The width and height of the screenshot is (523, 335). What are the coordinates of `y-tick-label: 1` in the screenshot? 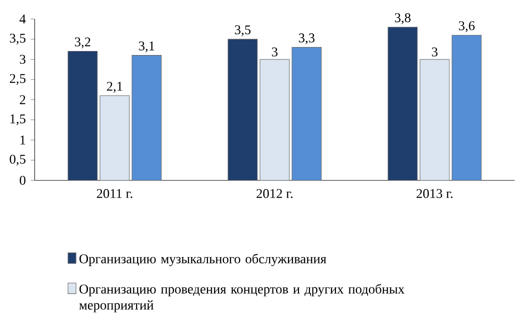 It's located at (23, 140).